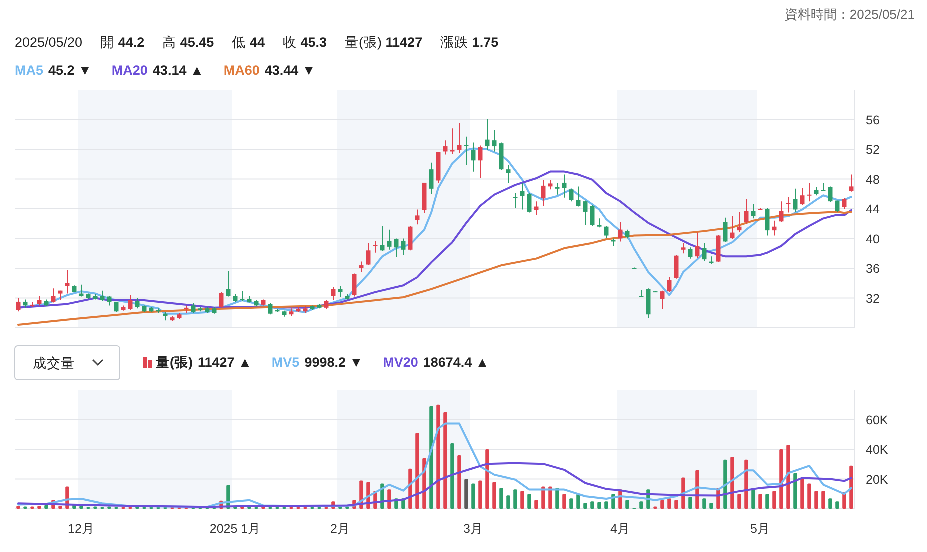  Describe the element at coordinates (474, 529) in the screenshot. I see `x-tick-label: 3月` at that location.